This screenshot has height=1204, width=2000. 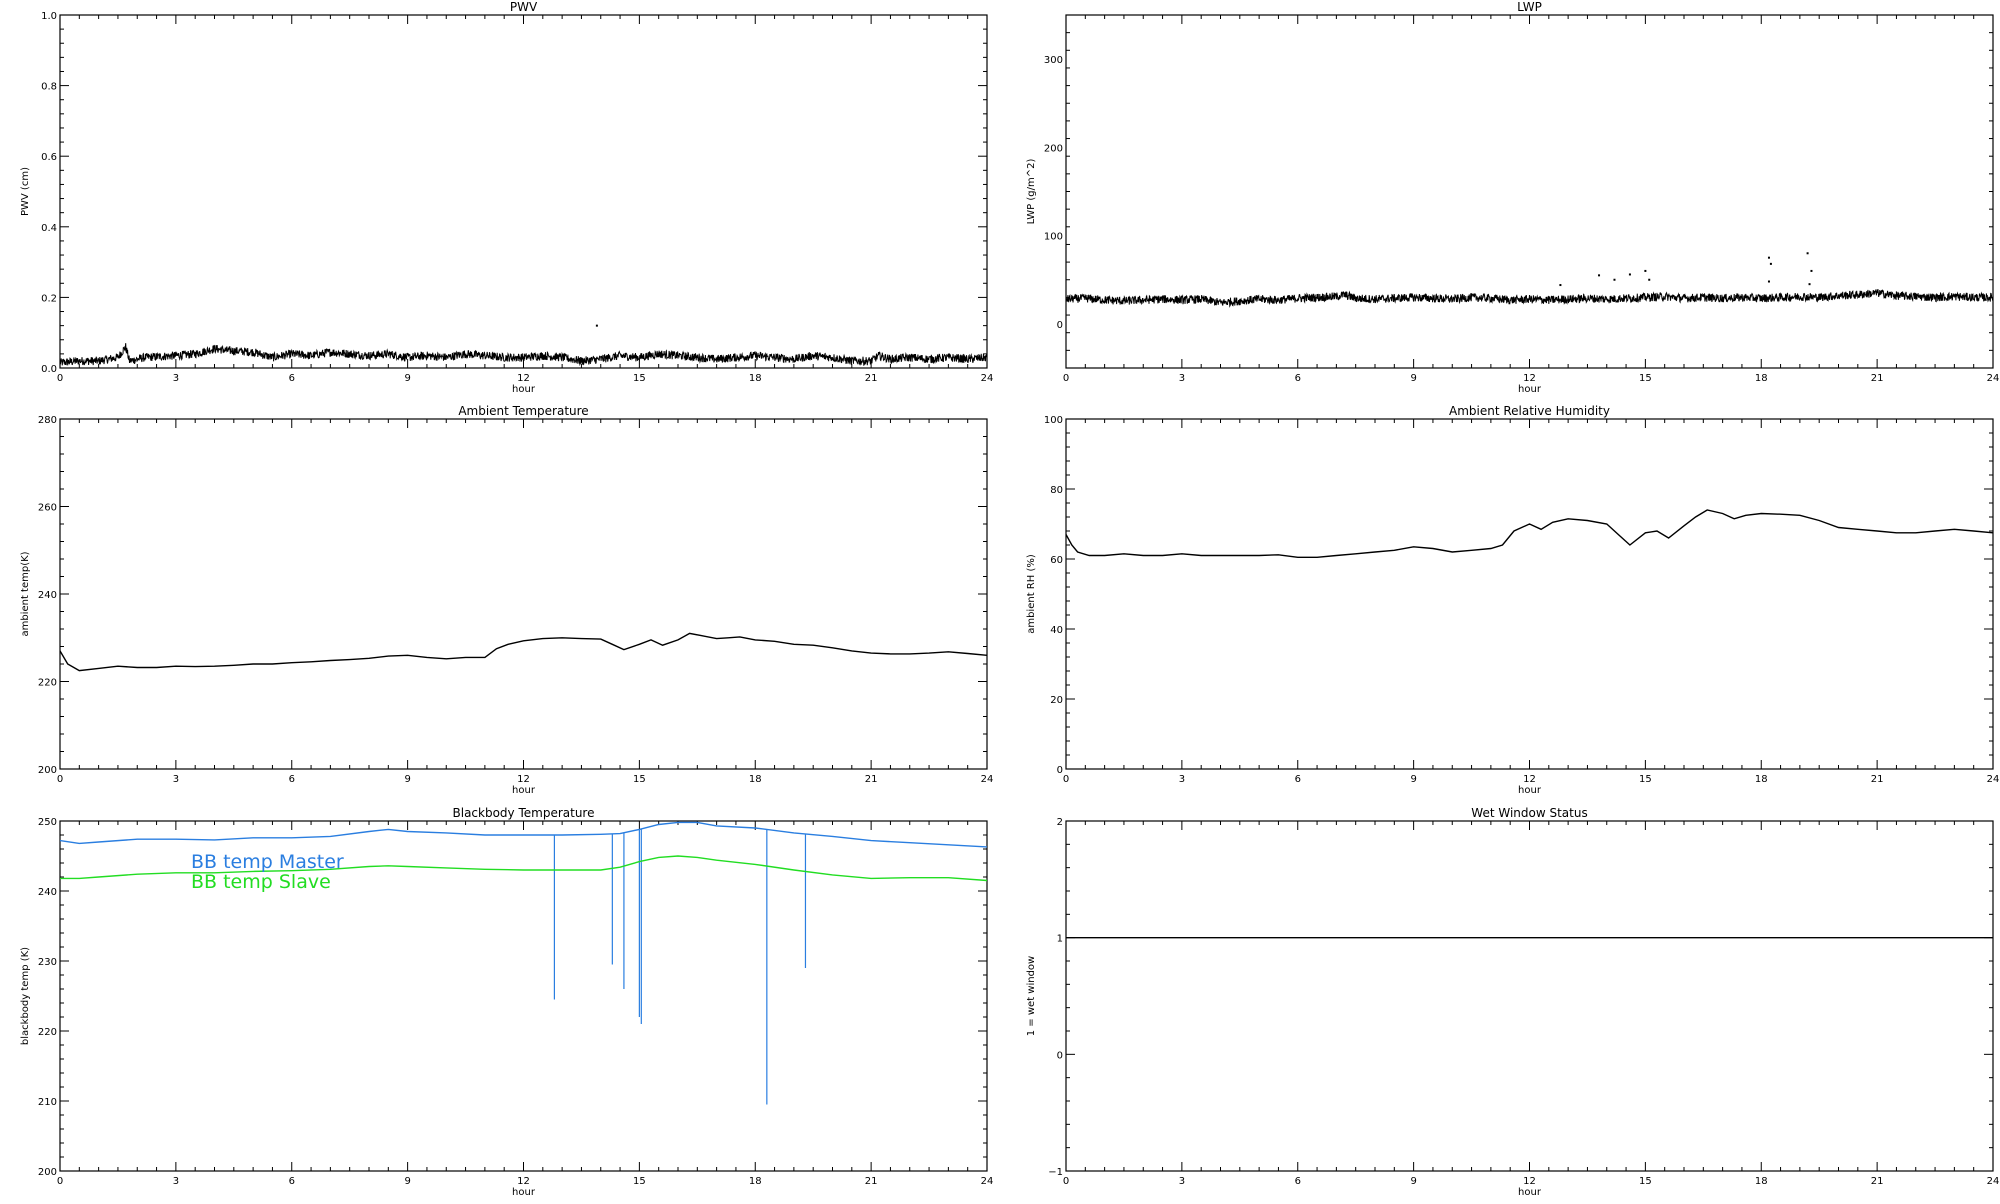 What do you see at coordinates (1053, 237) in the screenshot?
I see `y-tick-label: 100` at bounding box center [1053, 237].